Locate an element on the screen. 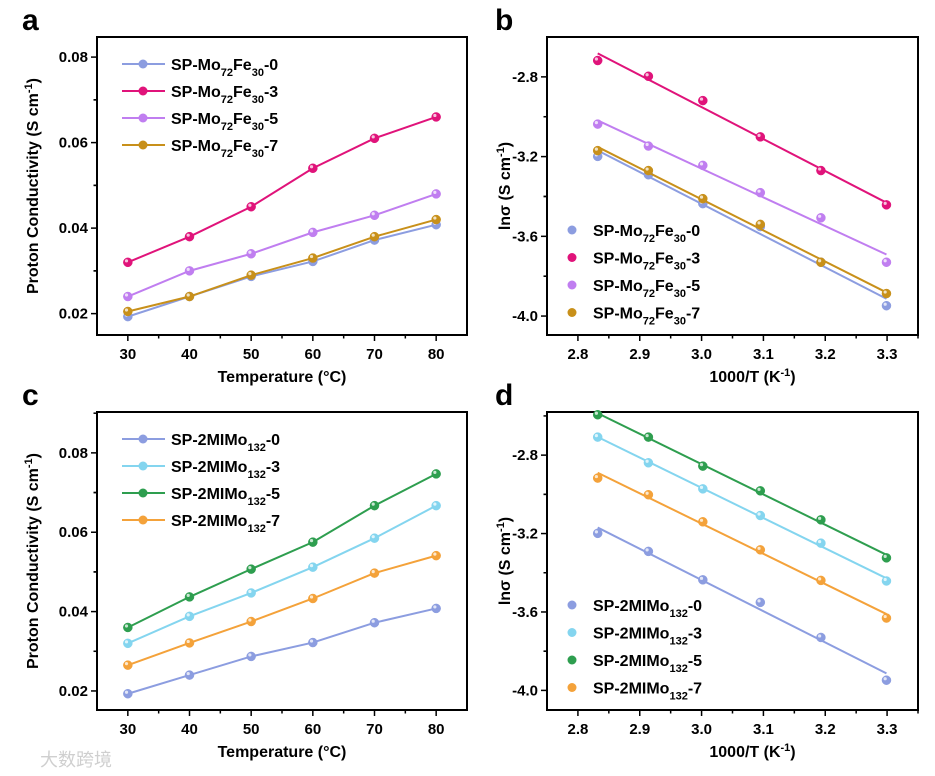  x-tick-label: 2.9 is located at coordinates (639, 354).